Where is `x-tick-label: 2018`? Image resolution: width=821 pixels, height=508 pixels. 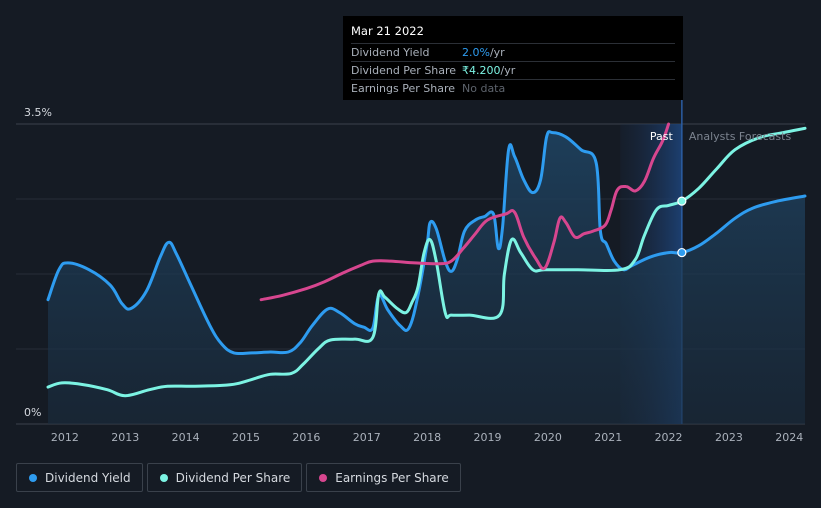 x-tick-label: 2018 is located at coordinates (427, 437).